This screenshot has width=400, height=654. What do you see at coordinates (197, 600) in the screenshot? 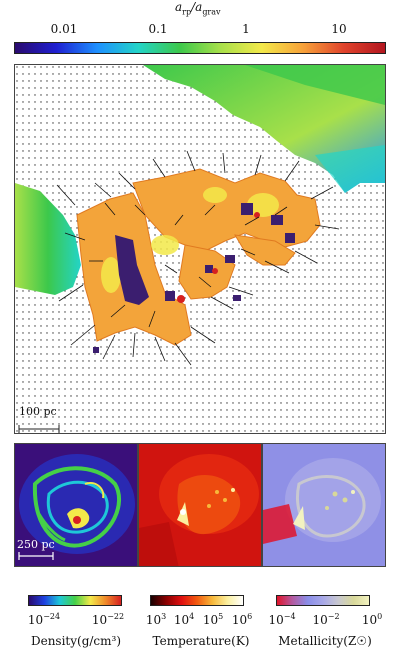
I see `temperature-colorbar` at bounding box center [197, 600].